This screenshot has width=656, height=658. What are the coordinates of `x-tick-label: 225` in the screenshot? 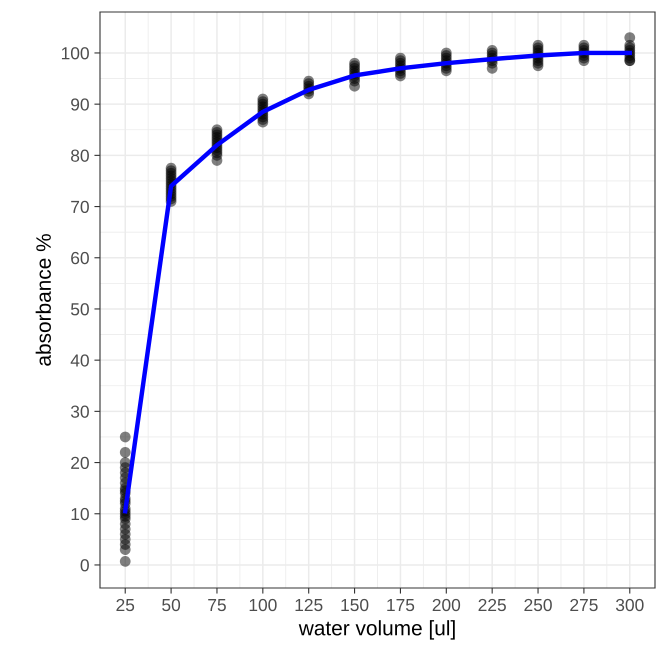 It's located at (492, 605).